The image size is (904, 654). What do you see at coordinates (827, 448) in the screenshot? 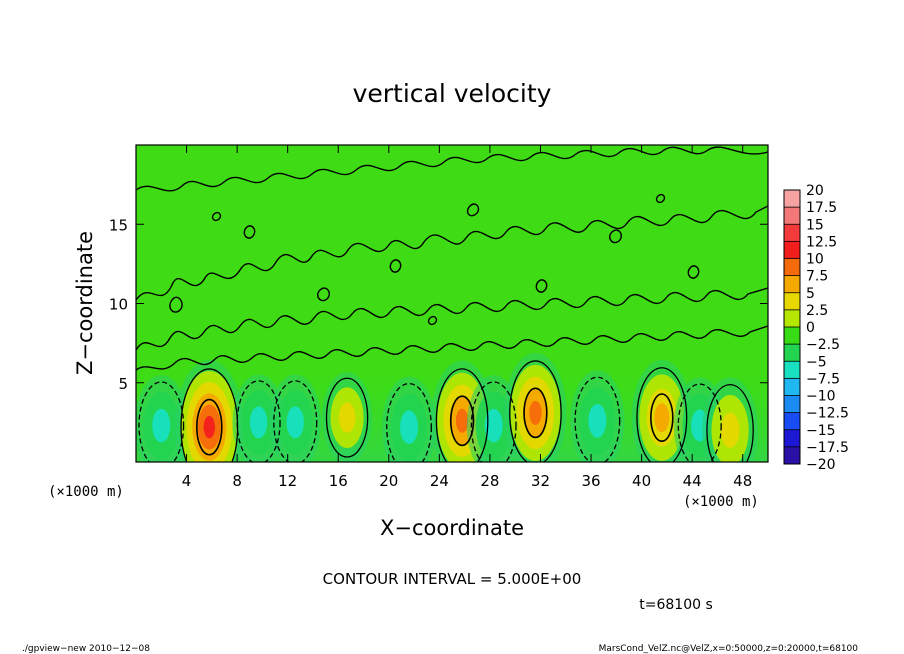
I see `colorbar-label: −17.5` at bounding box center [827, 448].